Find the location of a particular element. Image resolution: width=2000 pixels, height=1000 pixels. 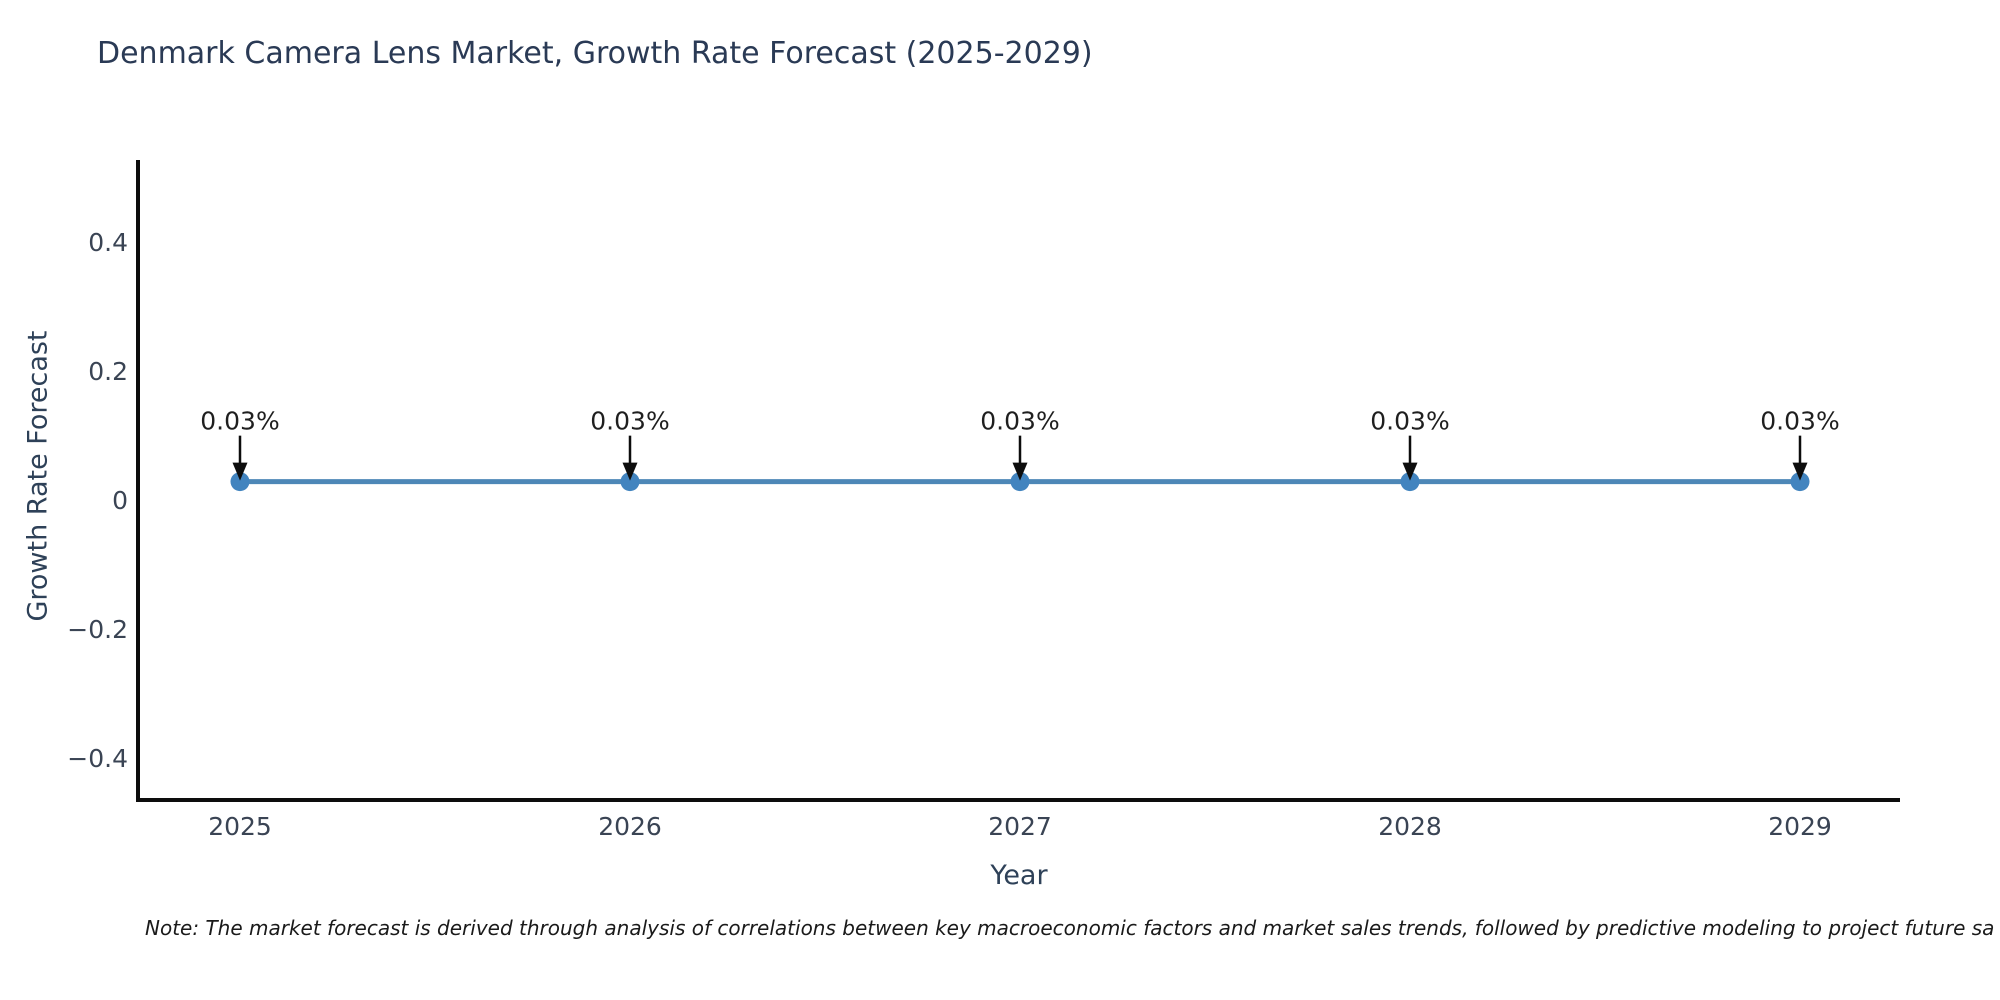

x-axis-title: Year is located at coordinates (1019, 875).